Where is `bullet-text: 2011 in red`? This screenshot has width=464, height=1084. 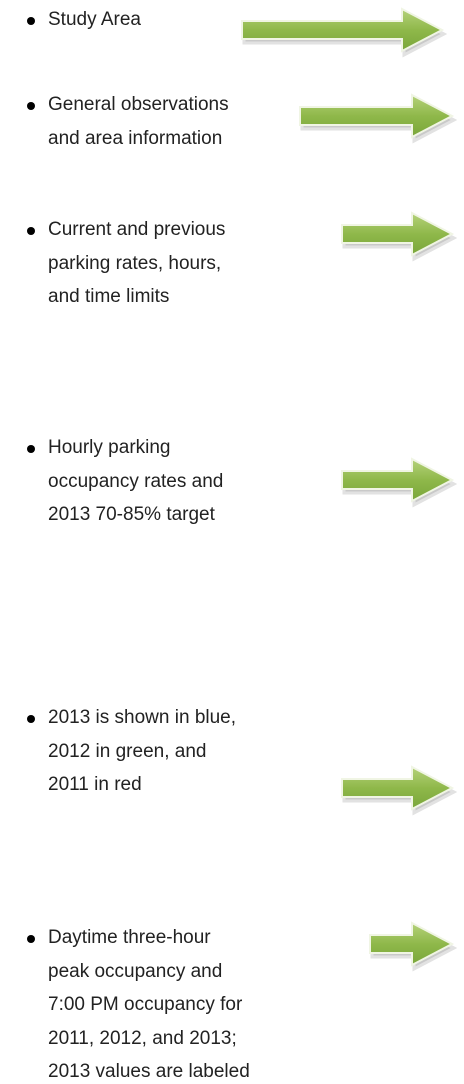 bullet-text: 2011 in red is located at coordinates (95, 784).